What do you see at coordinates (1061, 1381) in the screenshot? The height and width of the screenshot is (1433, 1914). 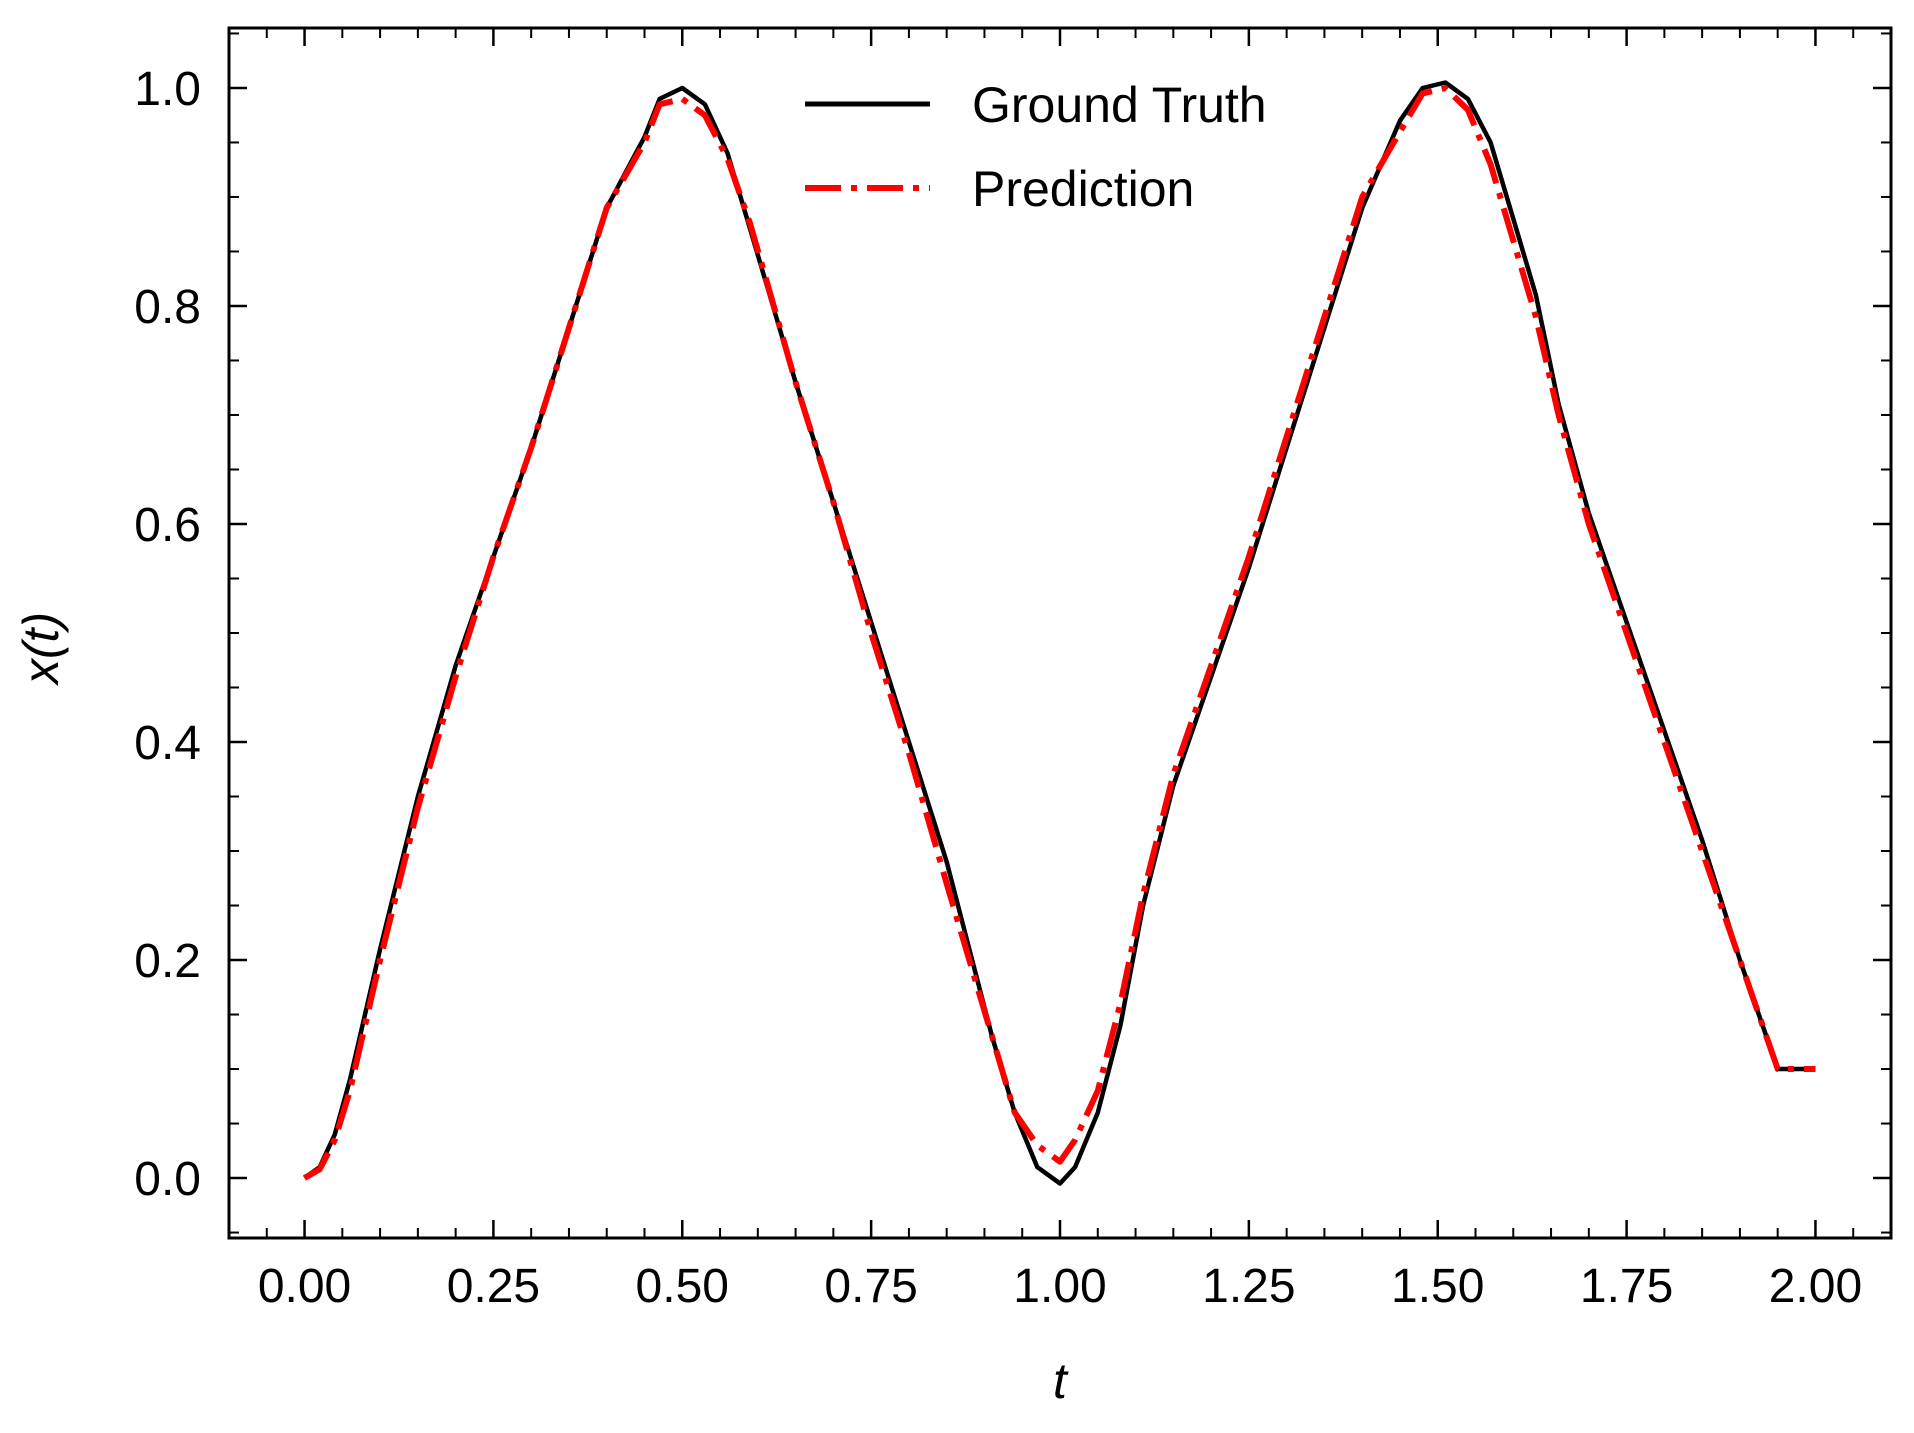 I see `x-axis-label: t` at bounding box center [1061, 1381].